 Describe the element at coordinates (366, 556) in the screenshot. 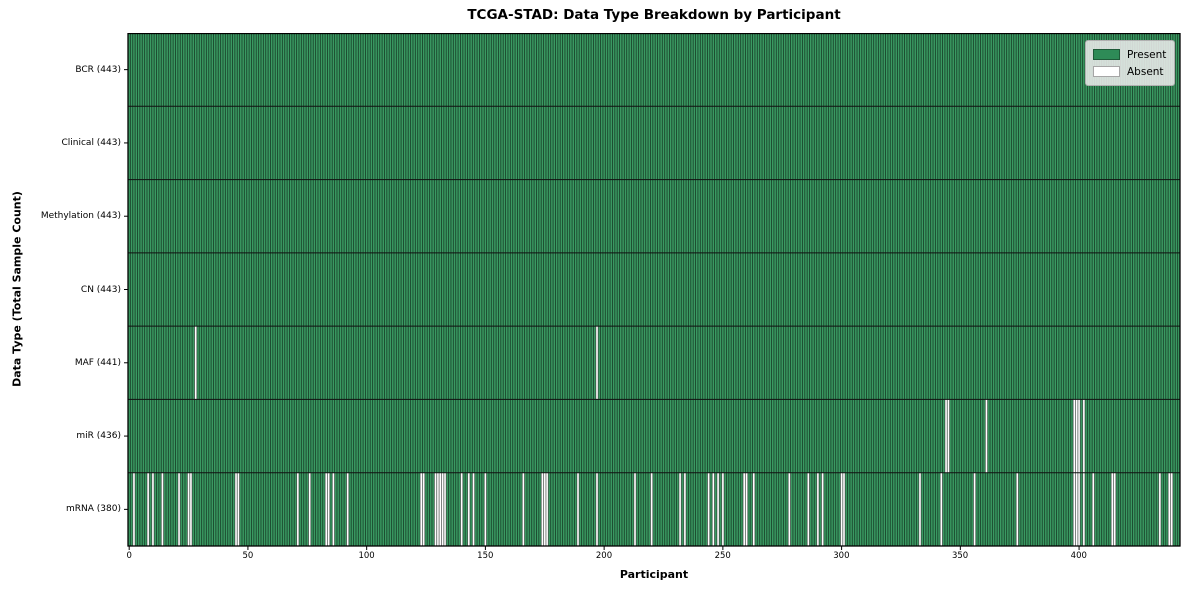

I see `xtick-100: 100` at that location.